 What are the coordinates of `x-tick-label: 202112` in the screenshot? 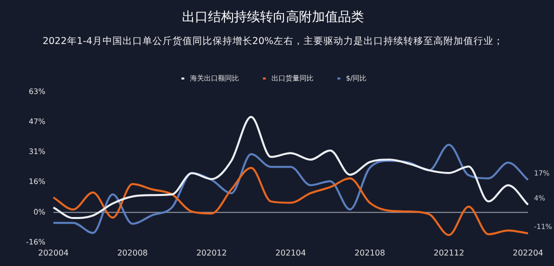 It's located at (449, 253).